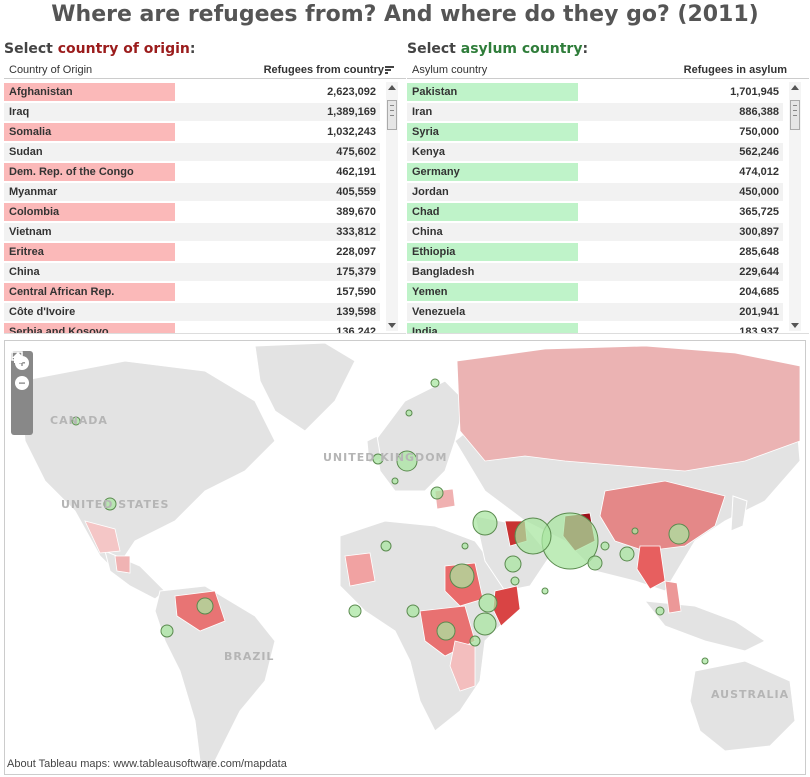  I want to click on asylum-refugee-count: 450,000, so click(680, 192).